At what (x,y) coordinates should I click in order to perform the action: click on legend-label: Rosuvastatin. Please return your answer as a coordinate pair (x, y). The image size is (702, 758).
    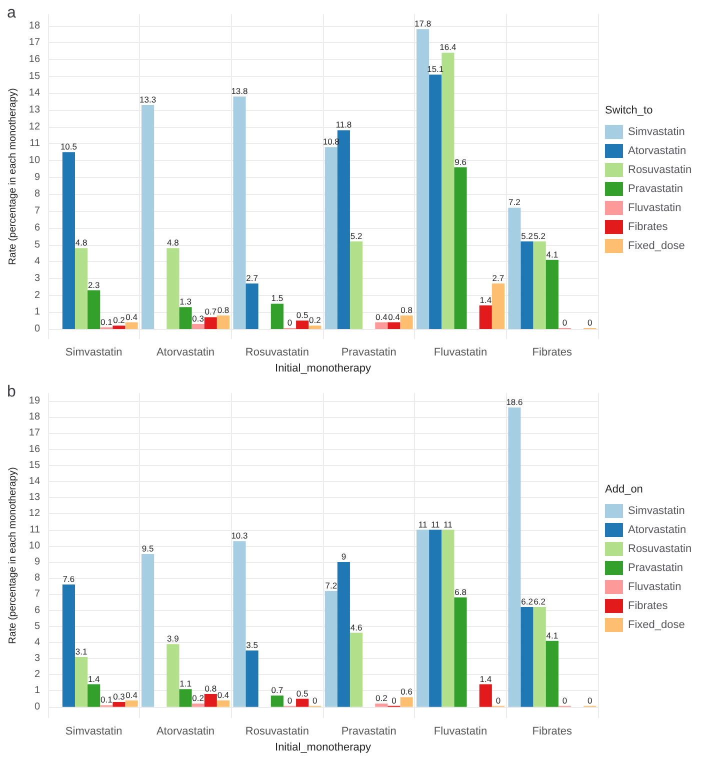
    Looking at the image, I should click on (660, 549).